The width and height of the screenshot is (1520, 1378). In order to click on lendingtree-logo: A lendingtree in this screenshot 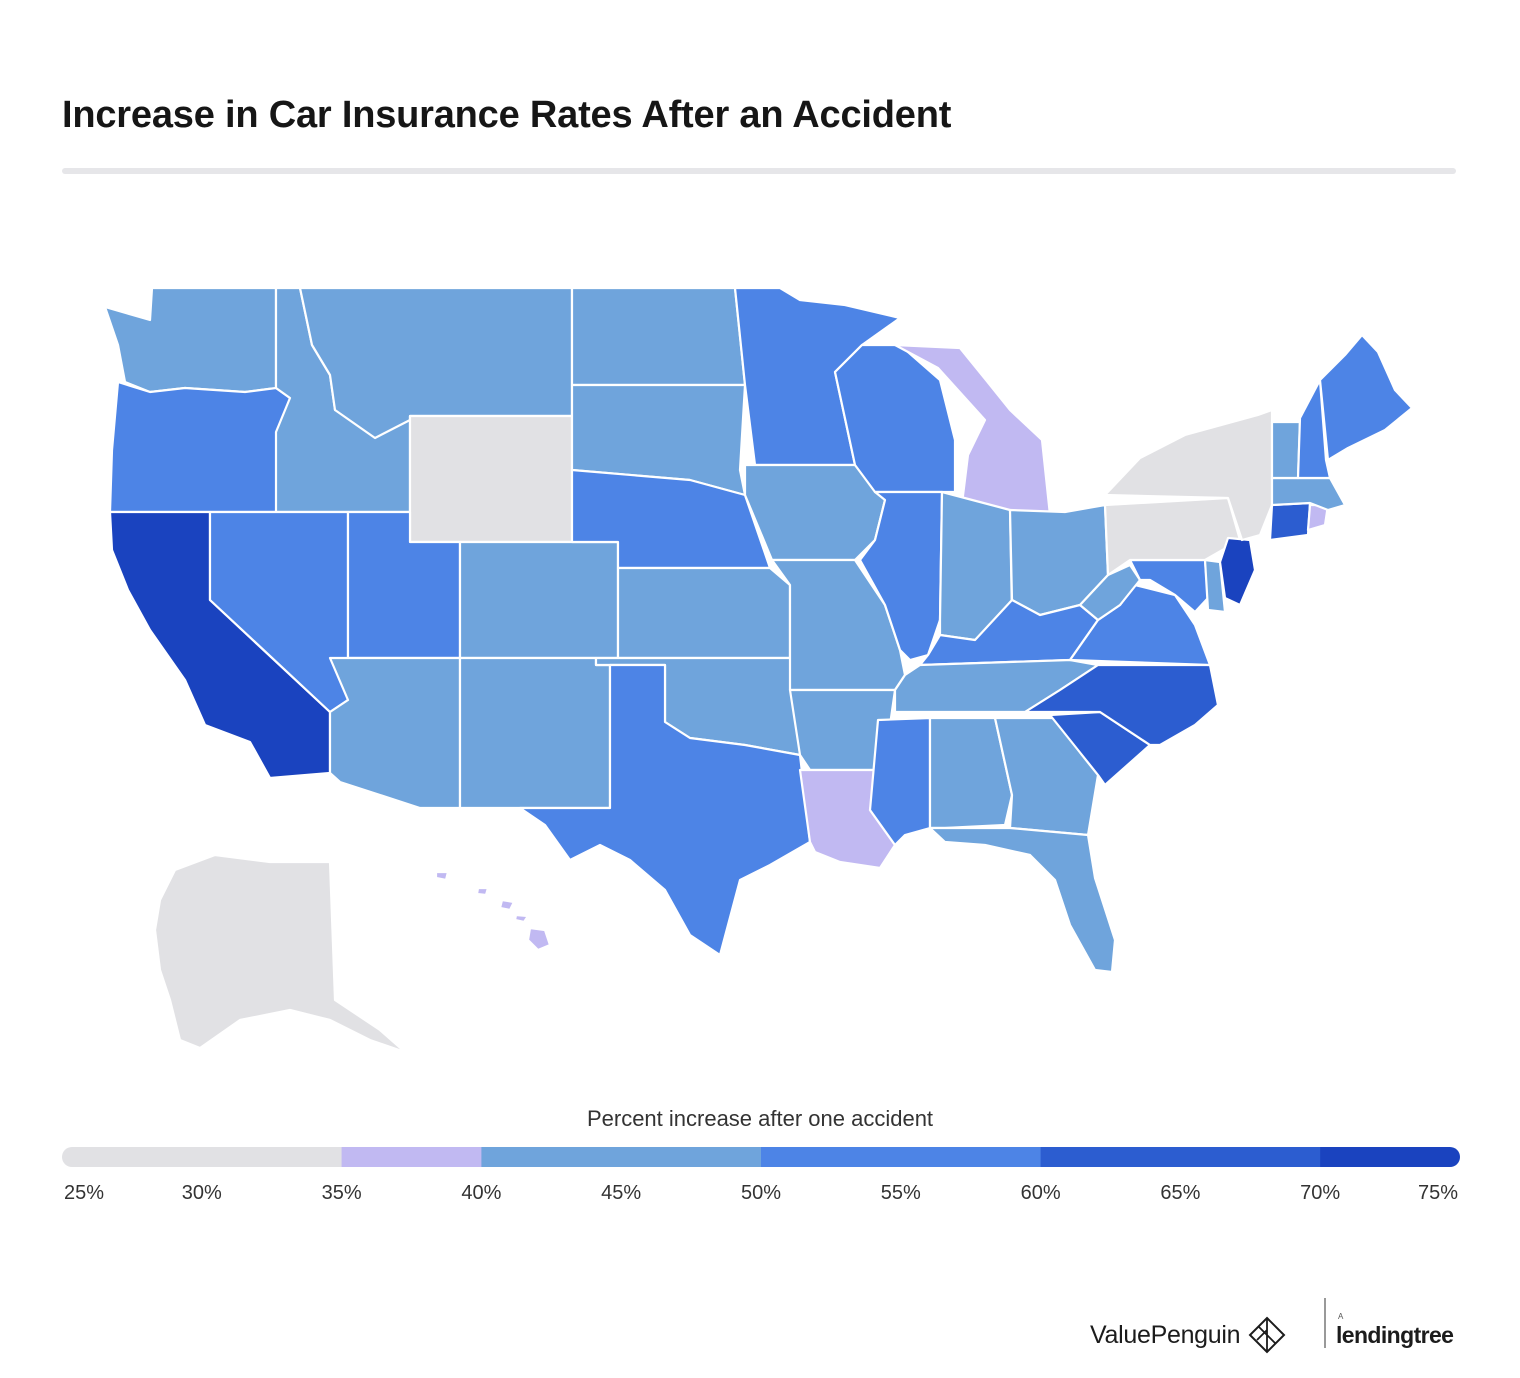, I will do `click(1395, 1335)`.